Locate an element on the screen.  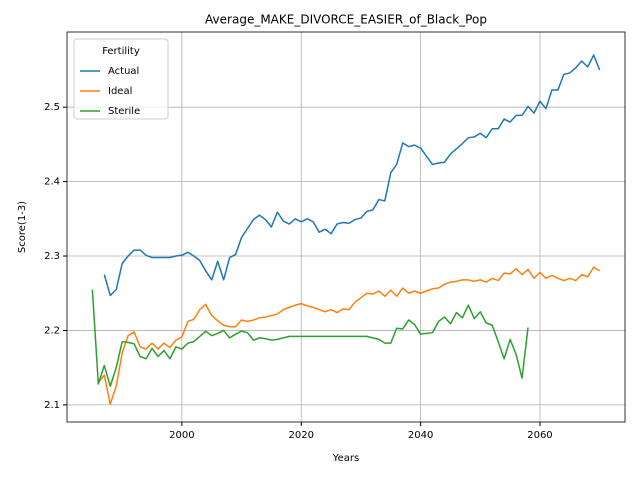
y-tick-label: 2.3 is located at coordinates (52, 256).